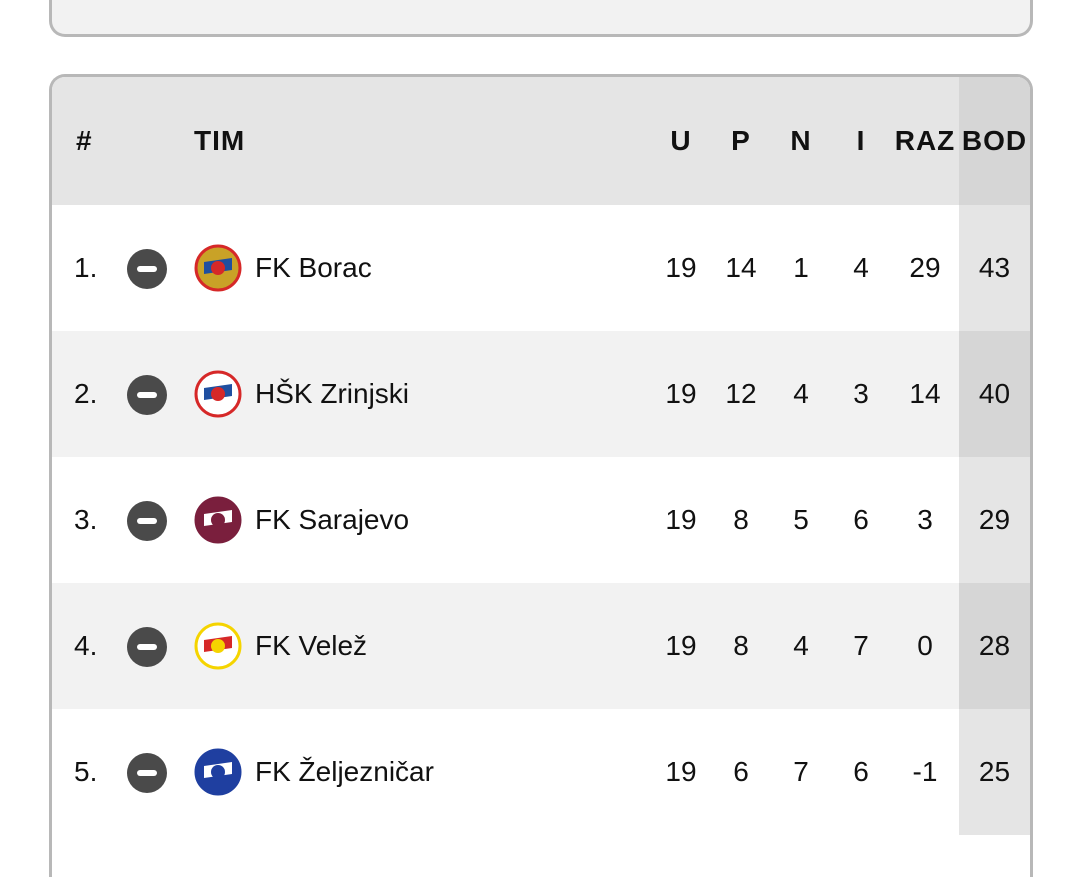 This screenshot has width=1080, height=877. I want to click on header-p: P, so click(741, 140).